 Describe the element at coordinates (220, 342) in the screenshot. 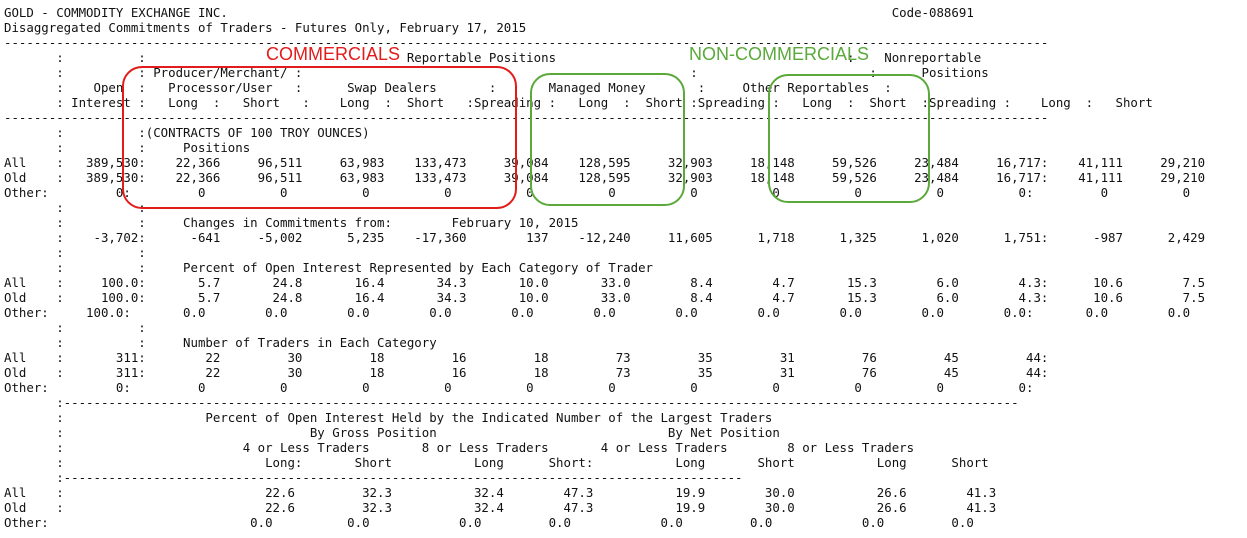

I see `report-line: : : Number of Traders in Each Category` at that location.